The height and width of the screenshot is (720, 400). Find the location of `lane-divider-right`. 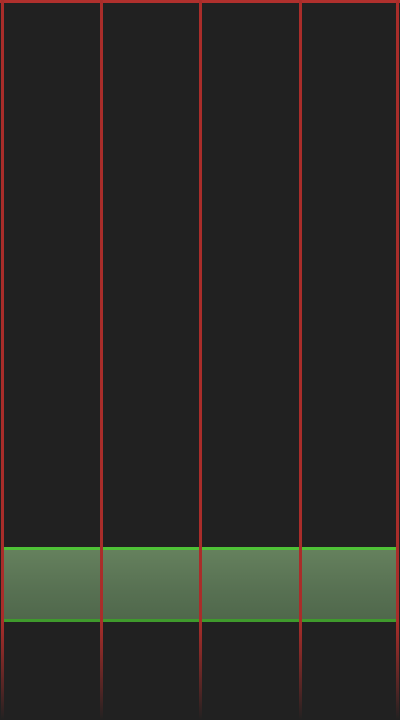

lane-divider-right is located at coordinates (397, 360).